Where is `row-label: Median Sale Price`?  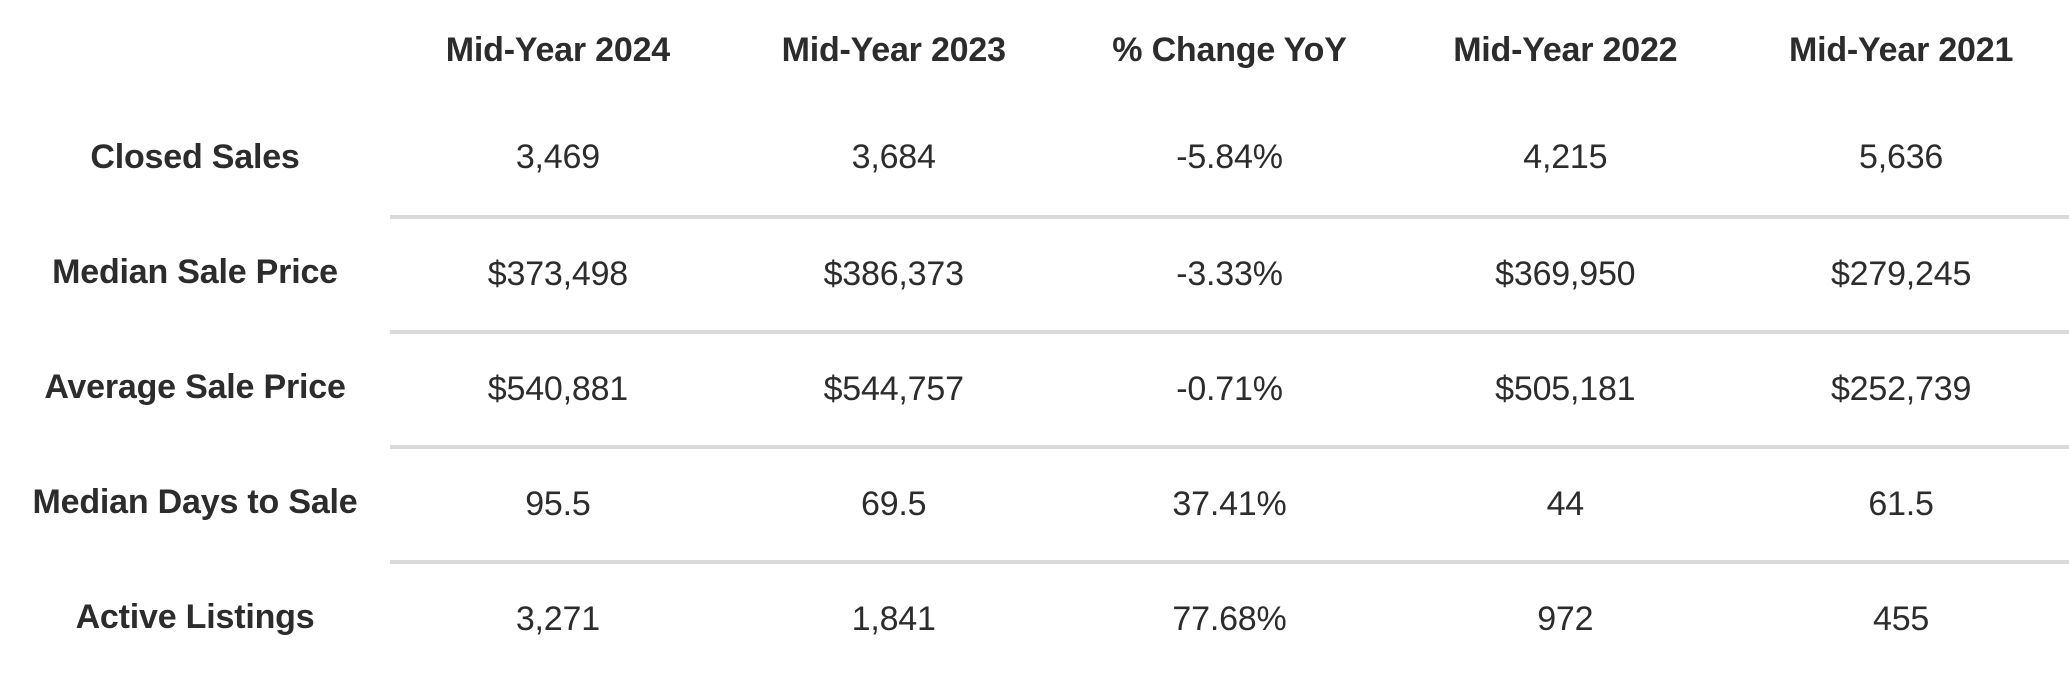
row-label: Median Sale Price is located at coordinates (195, 272).